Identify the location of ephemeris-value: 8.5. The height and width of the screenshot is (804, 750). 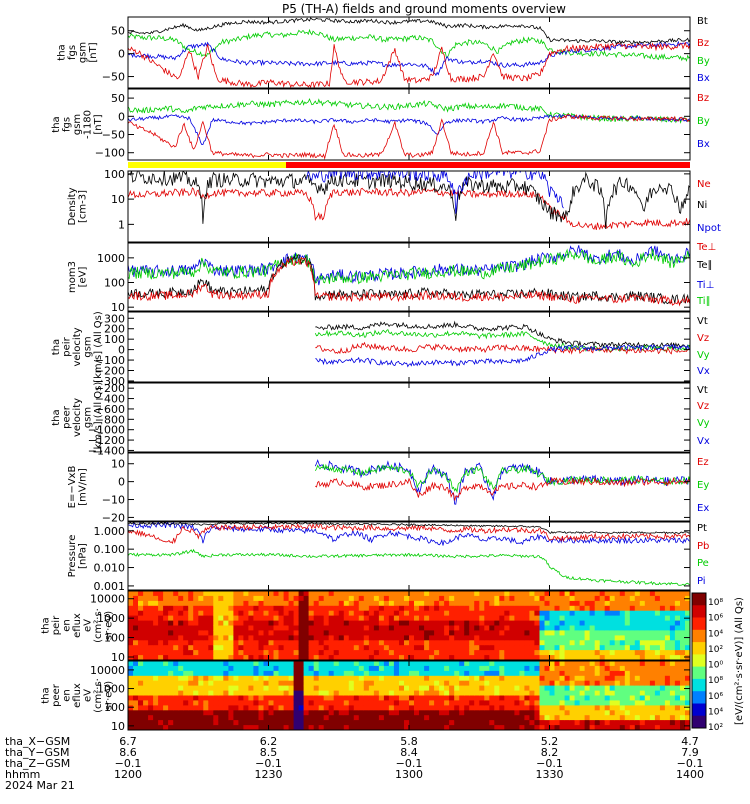
(269, 752).